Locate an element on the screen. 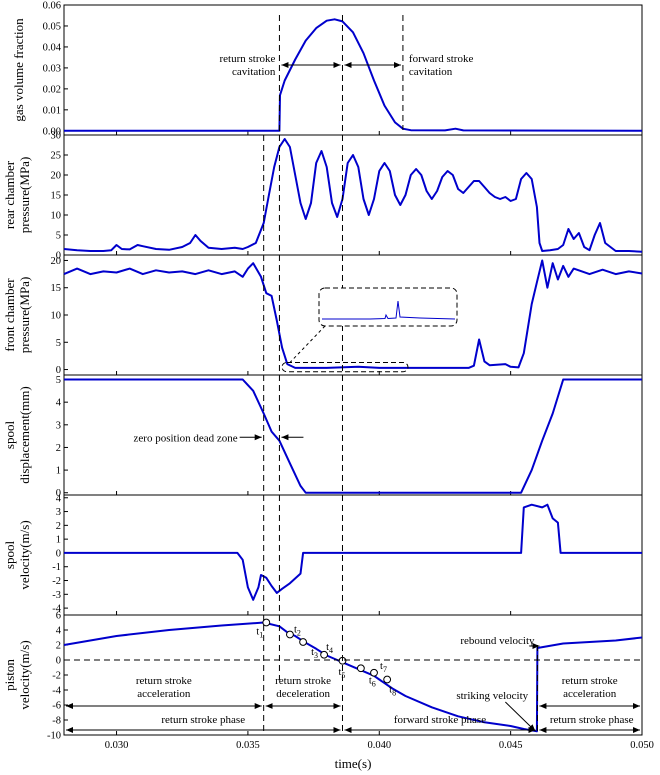  marker-t2 is located at coordinates (290, 634).